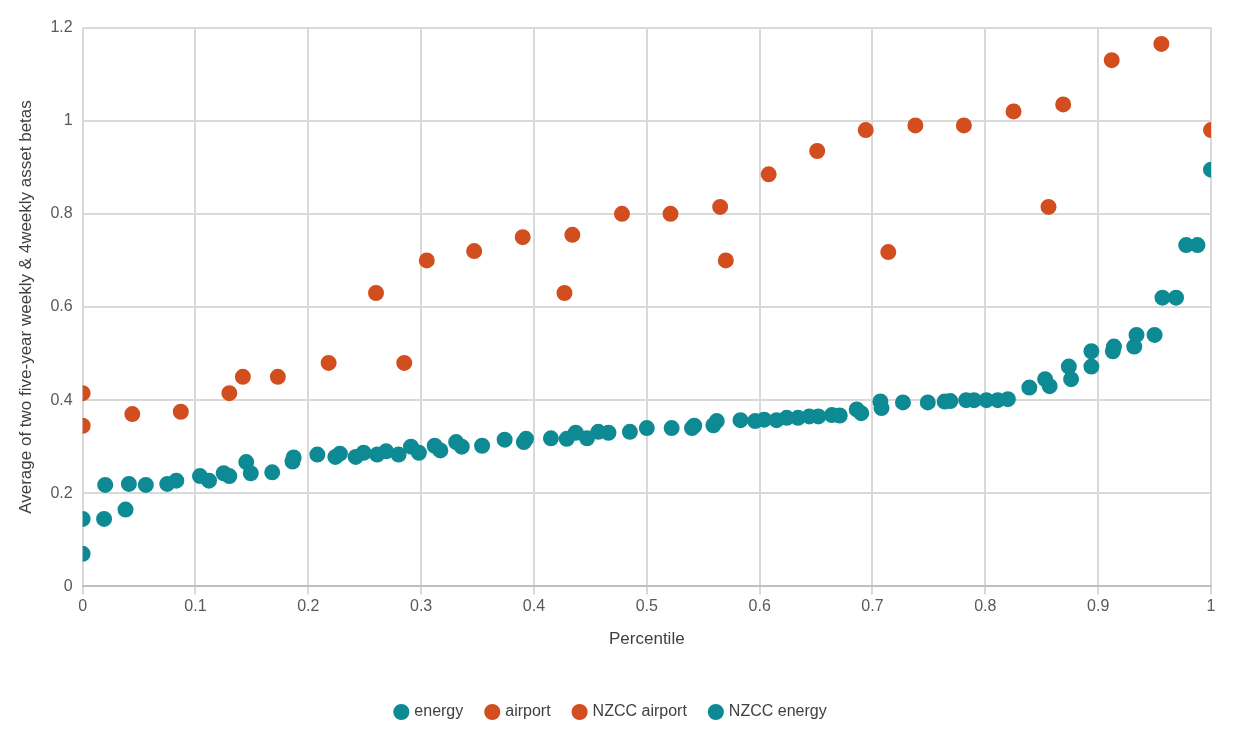 This screenshot has width=1233, height=738. I want to click on legend-label: NZCC energy, so click(777, 711).